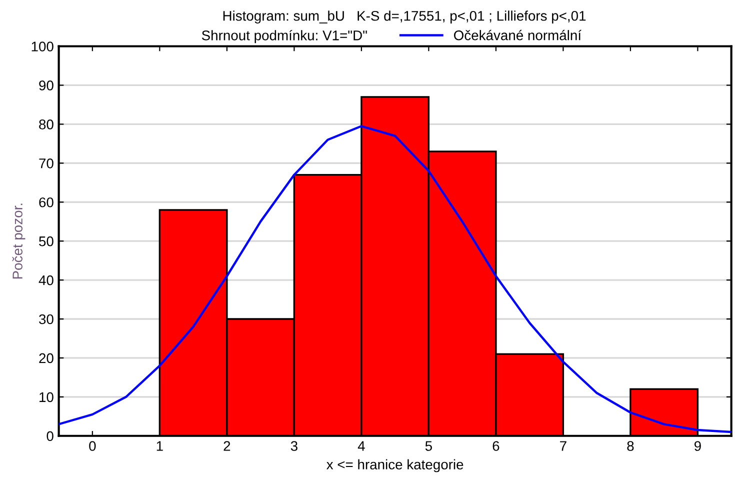  I want to click on x-tick-label: 8, so click(630, 446).